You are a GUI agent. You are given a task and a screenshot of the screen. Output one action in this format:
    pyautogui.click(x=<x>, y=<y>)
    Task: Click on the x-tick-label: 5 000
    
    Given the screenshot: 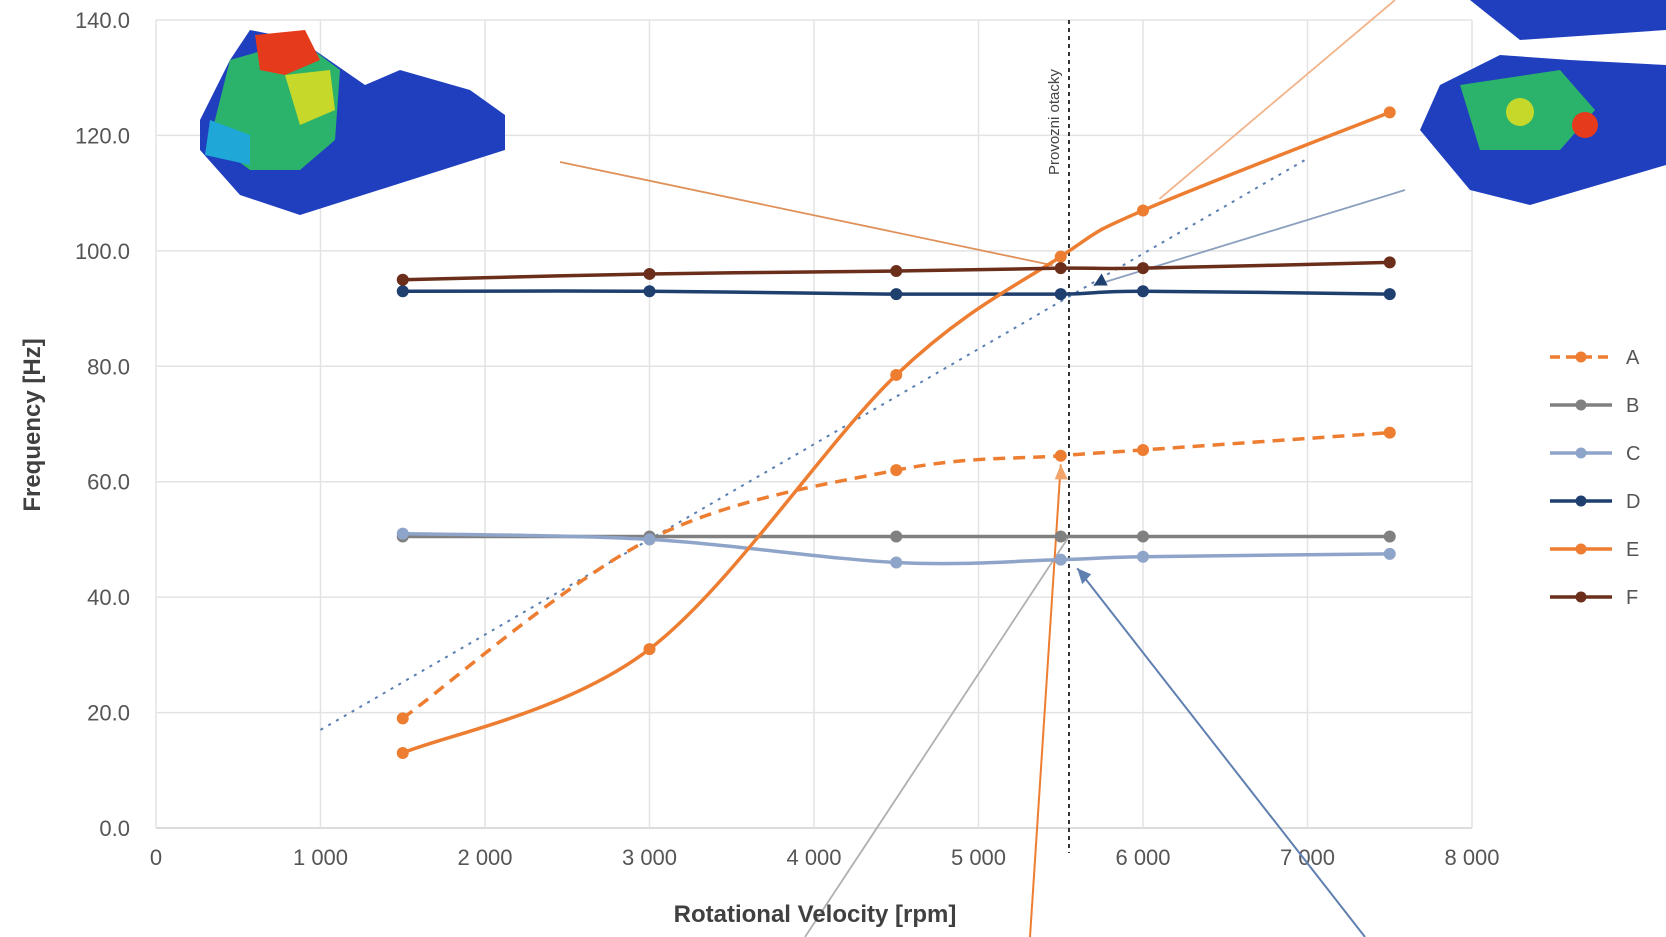 What is the action you would take?
    pyautogui.click(x=978, y=857)
    